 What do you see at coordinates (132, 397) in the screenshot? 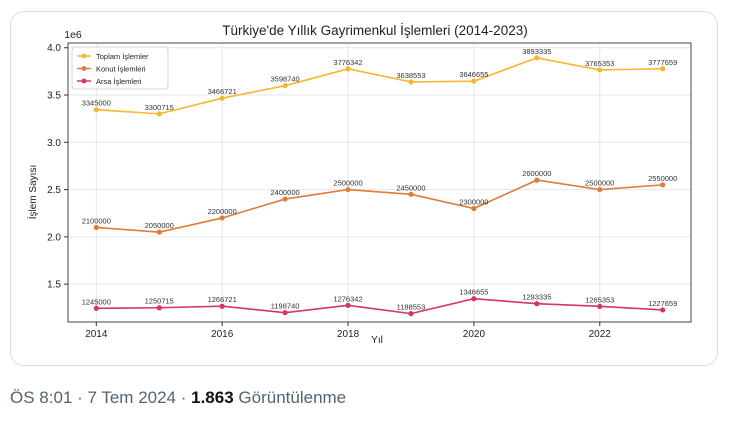
I see `tweet-date: 7 Tem 2024` at bounding box center [132, 397].